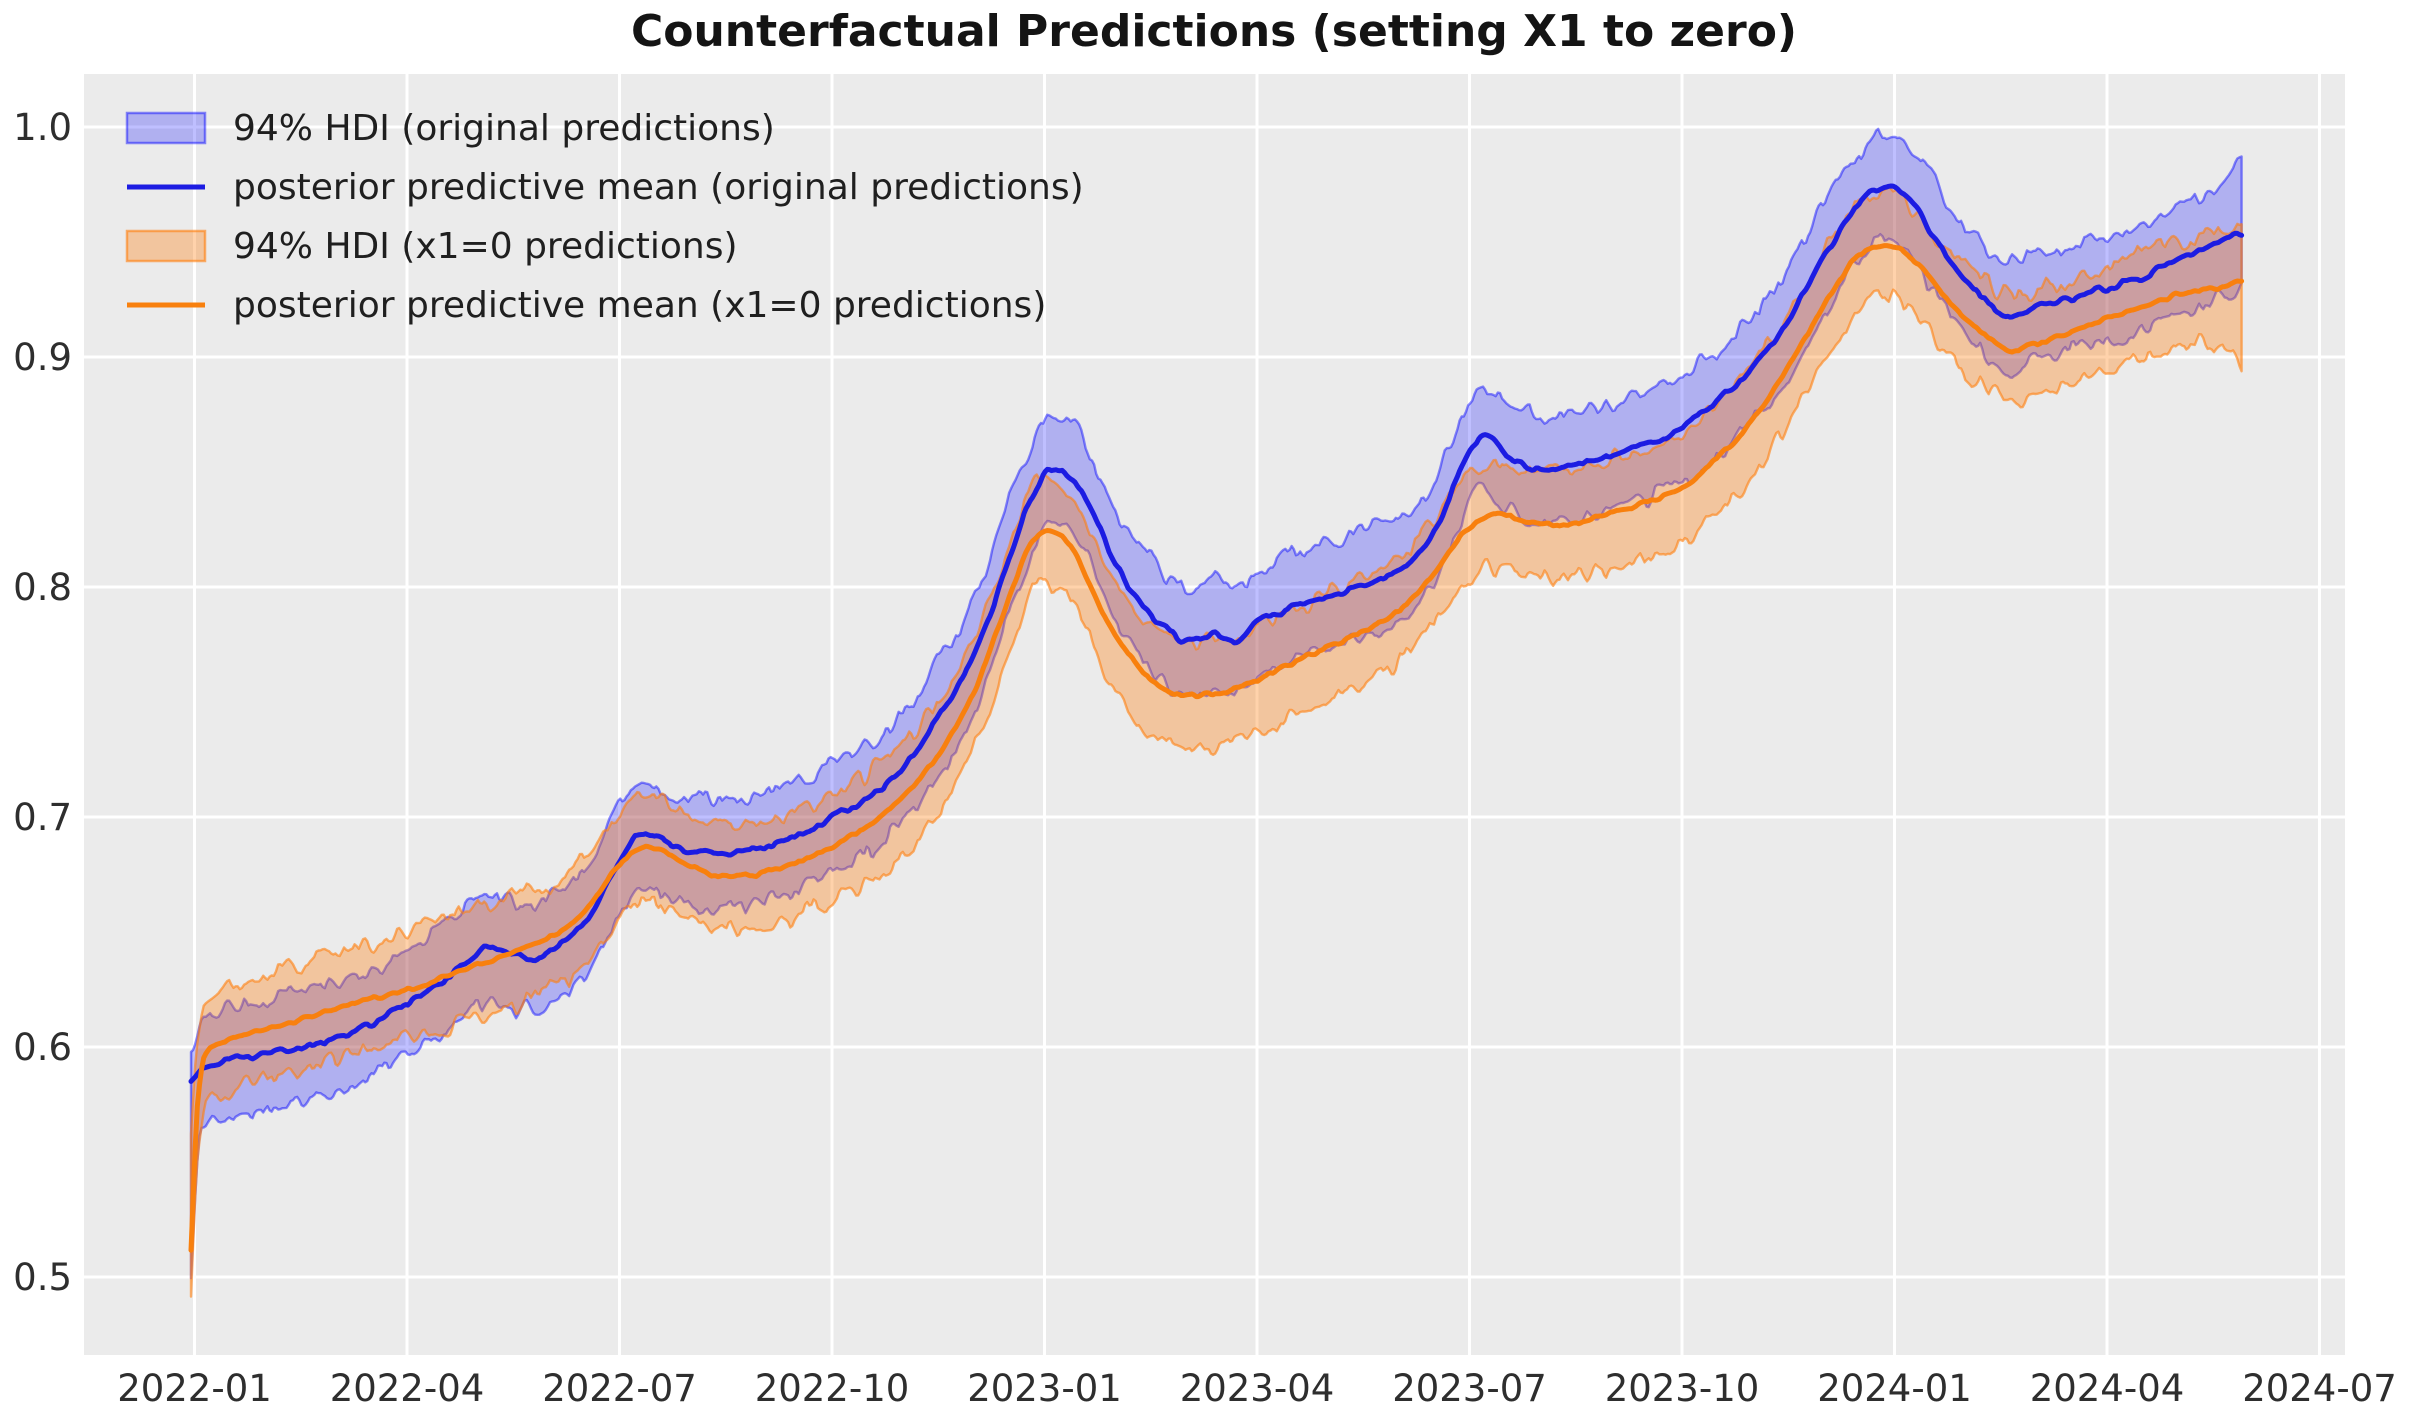 The width and height of the screenshot is (2423, 1423). Describe the element at coordinates (42, 1047) in the screenshot. I see `y-tick-label: 0.6` at that location.